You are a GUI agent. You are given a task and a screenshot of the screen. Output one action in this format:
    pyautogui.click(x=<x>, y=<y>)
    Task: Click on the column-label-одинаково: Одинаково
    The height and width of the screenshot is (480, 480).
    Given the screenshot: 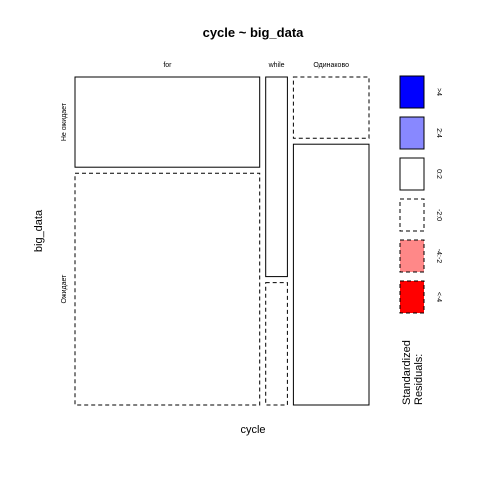 What is the action you would take?
    pyautogui.click(x=331, y=65)
    